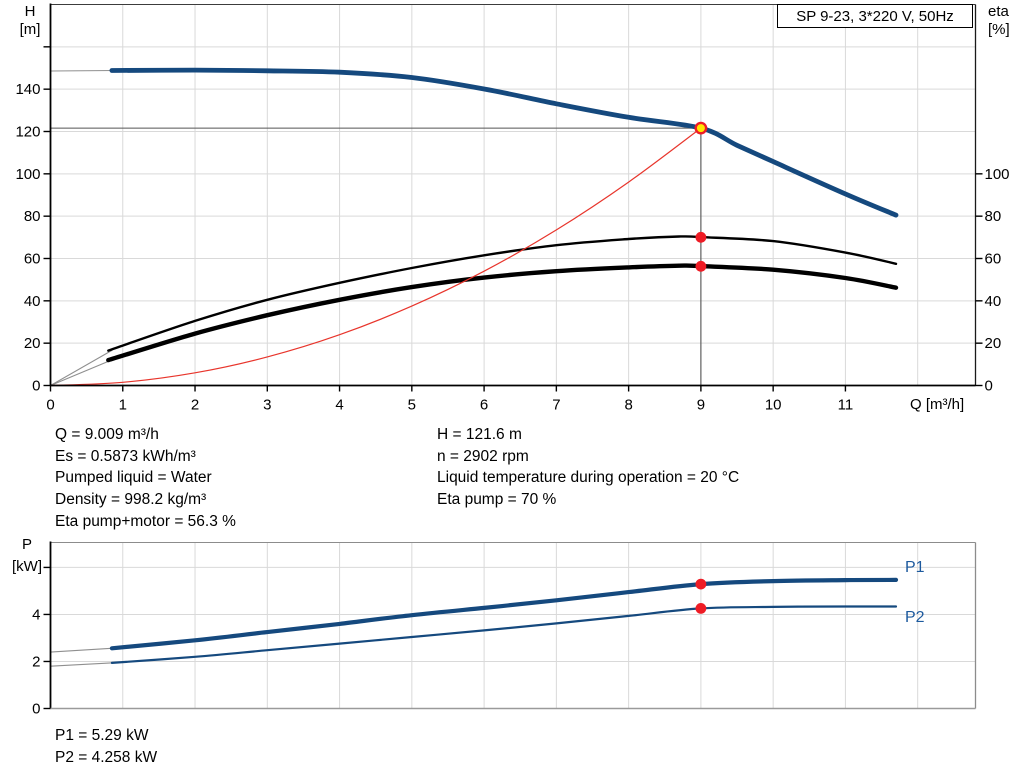  What do you see at coordinates (339, 405) in the screenshot?
I see `x-tick-label: 4` at bounding box center [339, 405].